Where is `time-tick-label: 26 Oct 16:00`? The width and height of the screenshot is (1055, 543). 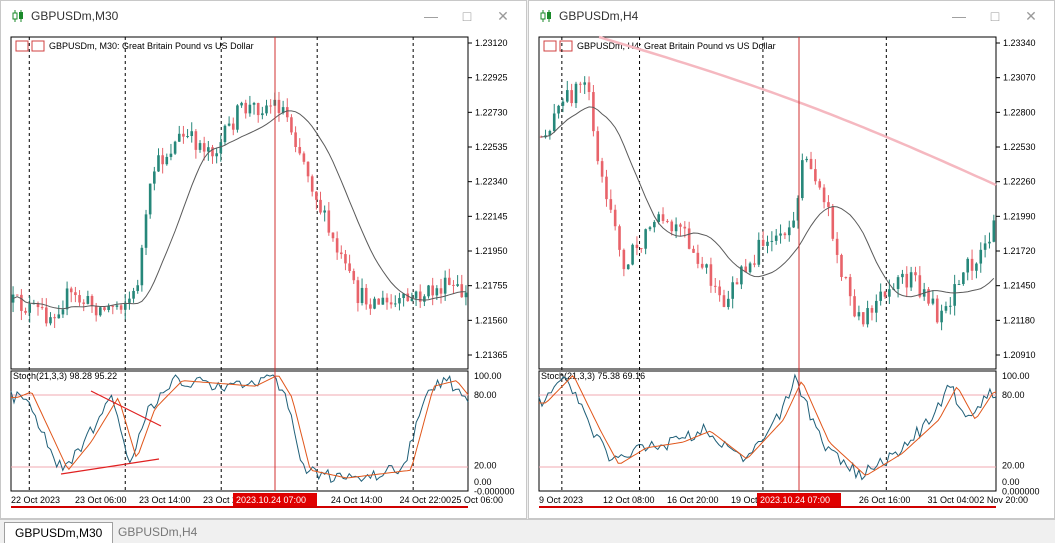 time-tick-label: 26 Oct 16:00 is located at coordinates (885, 500).